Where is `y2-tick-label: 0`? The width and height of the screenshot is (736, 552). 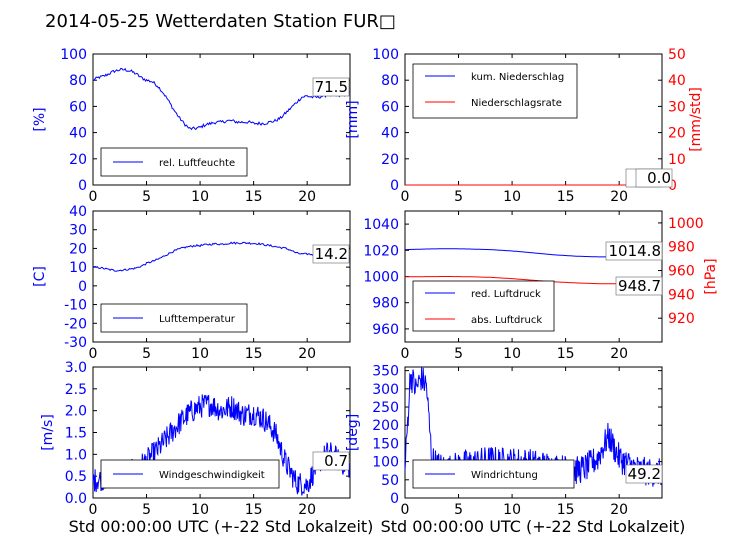 y2-tick-label: 0 is located at coordinates (672, 186).